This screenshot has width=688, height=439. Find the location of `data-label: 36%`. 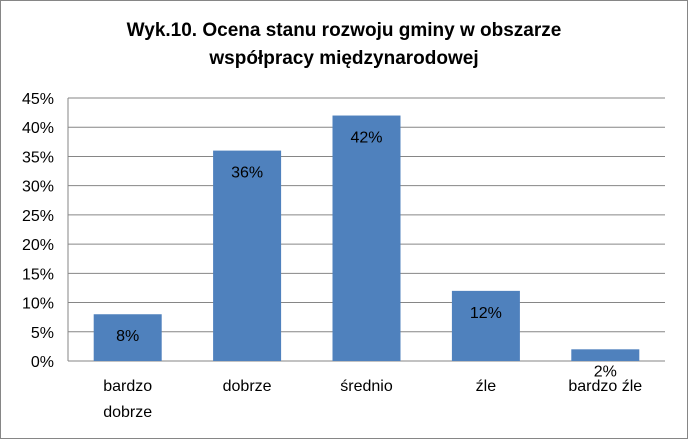

data-label: 36% is located at coordinates (247, 173).